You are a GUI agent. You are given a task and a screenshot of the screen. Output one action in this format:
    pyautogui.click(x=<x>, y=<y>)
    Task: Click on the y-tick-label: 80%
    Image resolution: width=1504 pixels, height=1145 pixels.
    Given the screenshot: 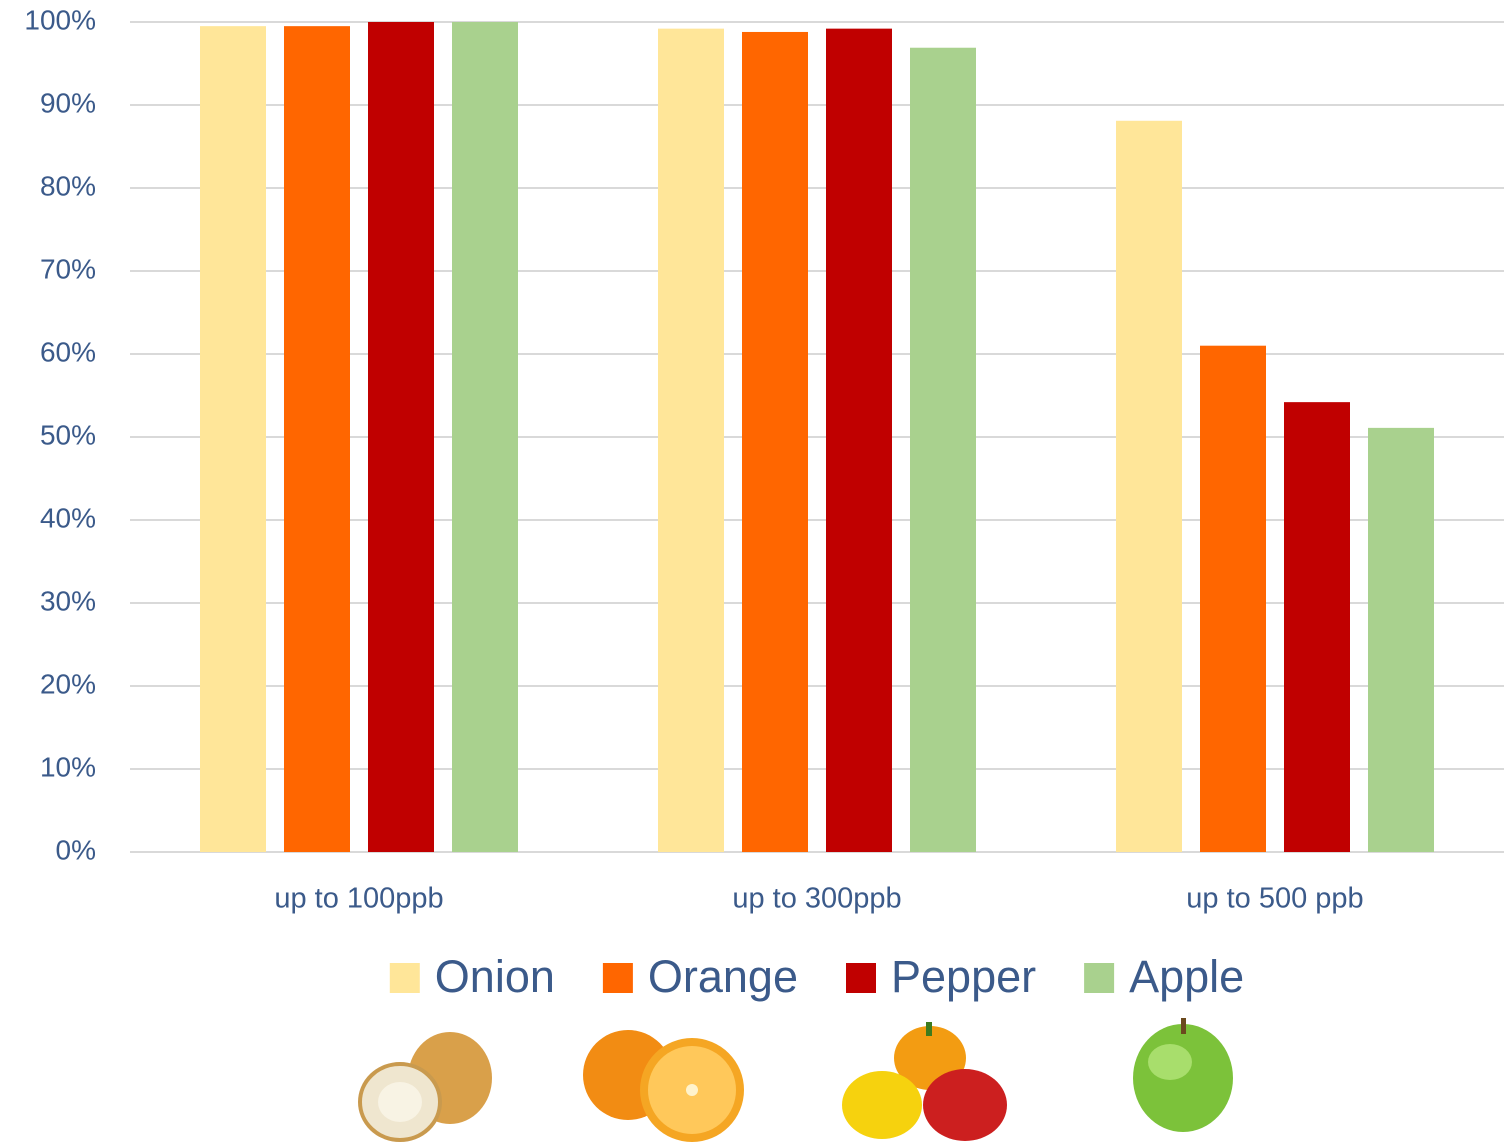 What is the action you would take?
    pyautogui.click(x=68, y=185)
    